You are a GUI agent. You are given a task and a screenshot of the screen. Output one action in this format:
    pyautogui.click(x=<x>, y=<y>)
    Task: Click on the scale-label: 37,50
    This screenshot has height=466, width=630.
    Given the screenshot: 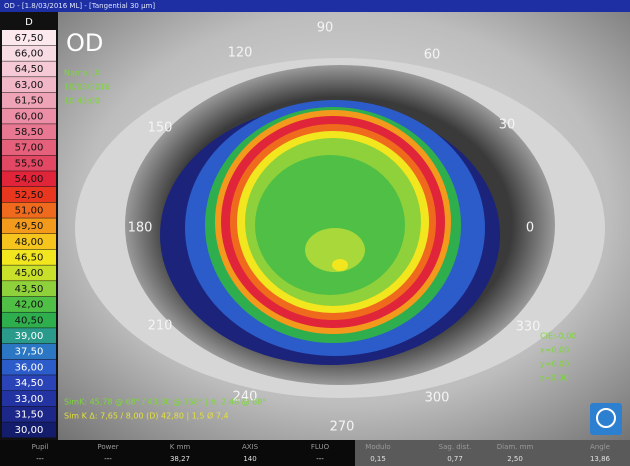 What is the action you would take?
    pyautogui.click(x=29, y=352)
    